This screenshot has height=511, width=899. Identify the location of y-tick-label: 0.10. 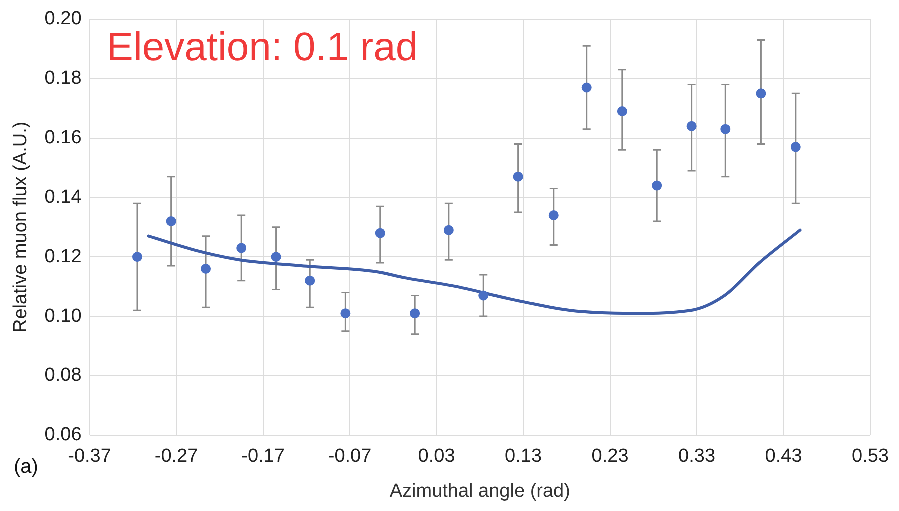
(63, 316).